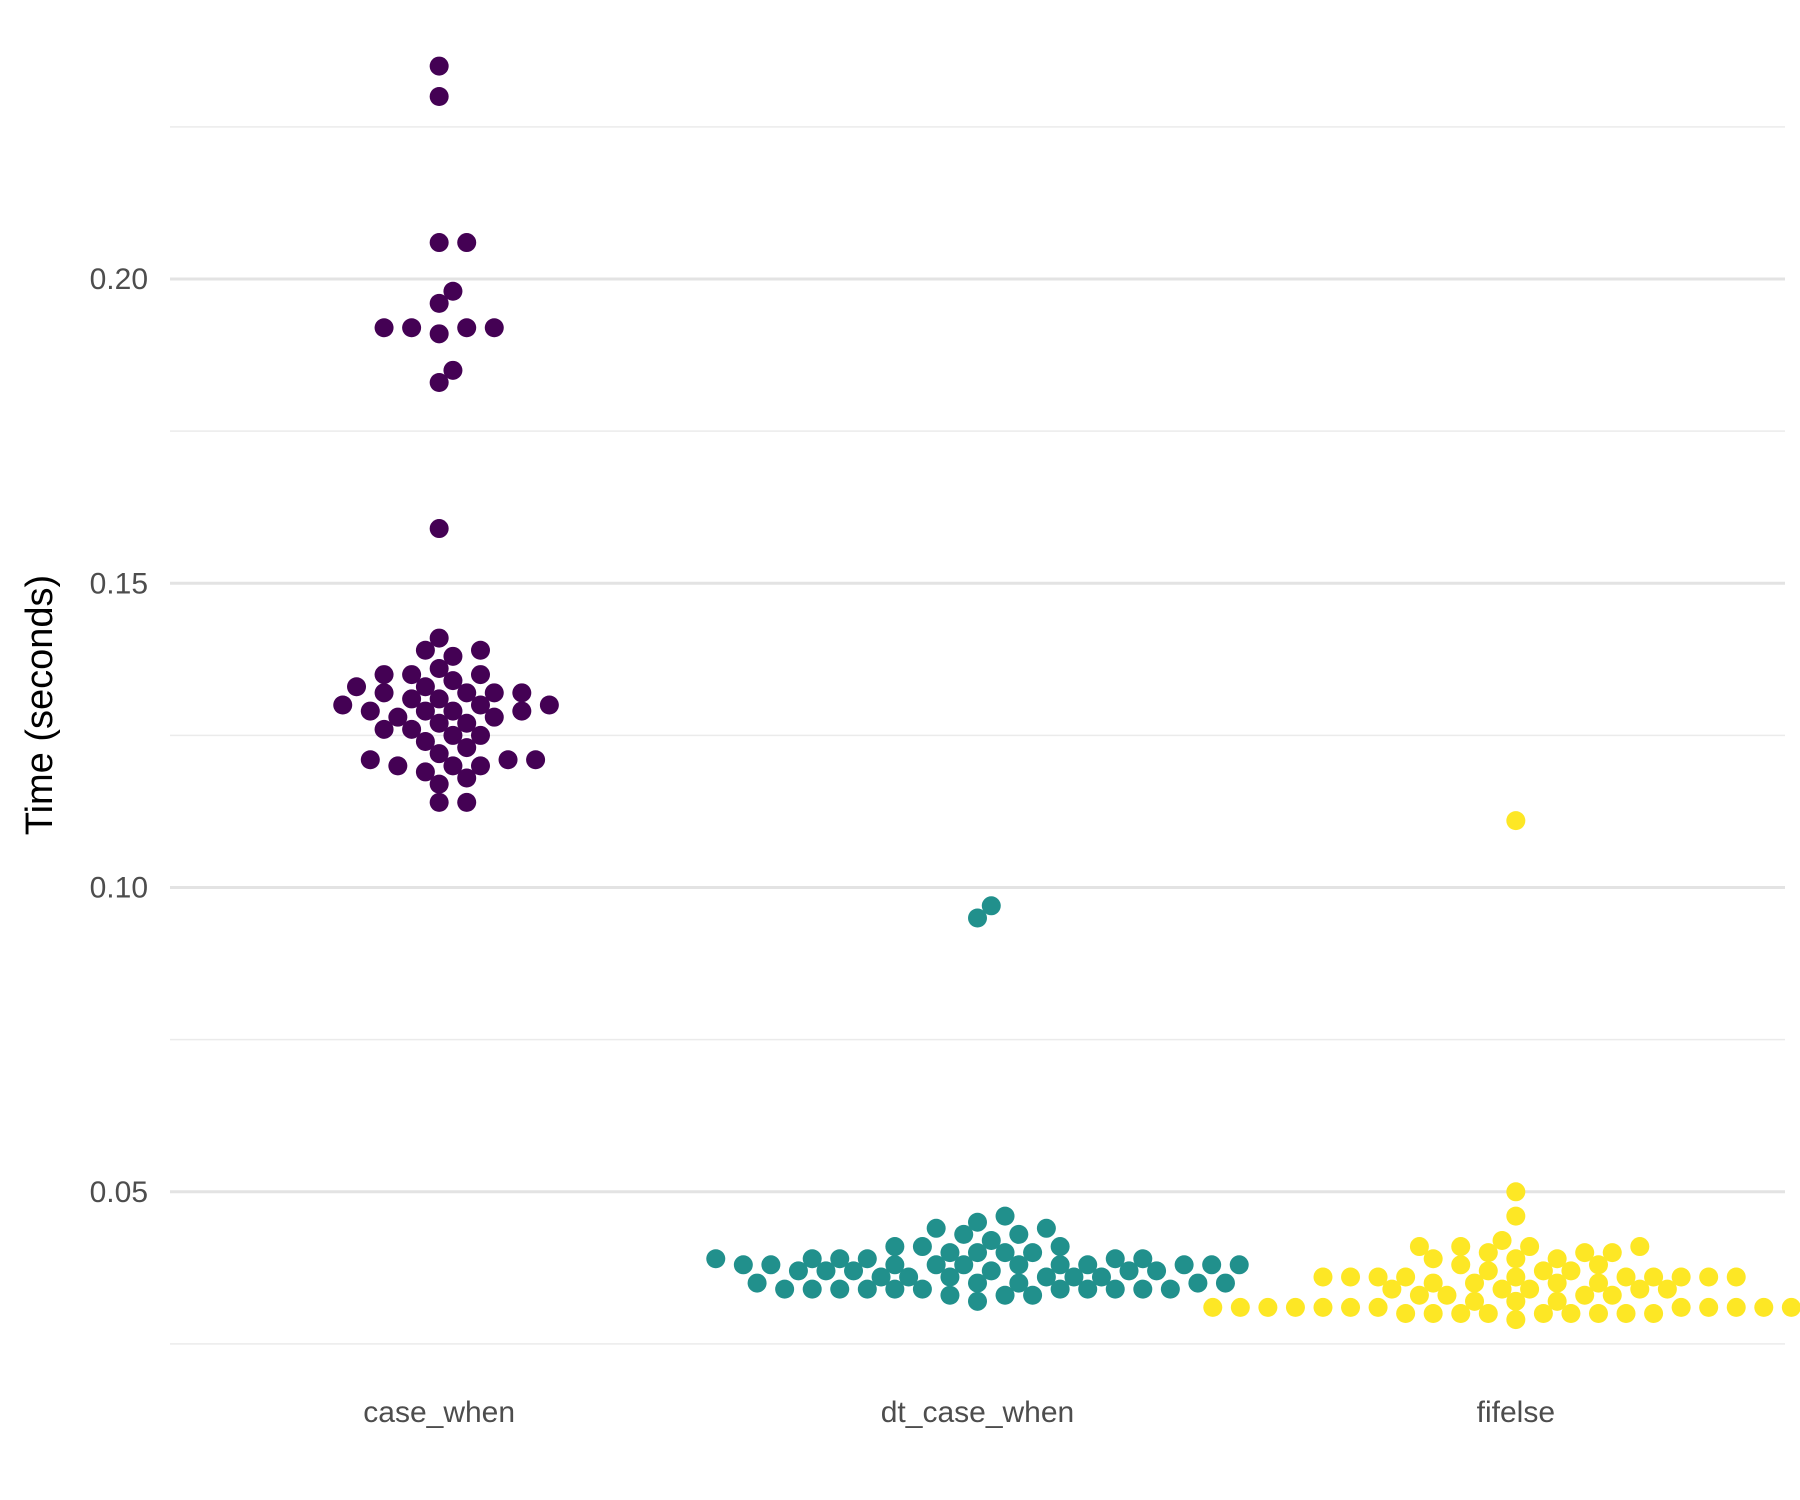 This screenshot has width=1800, height=1500. I want to click on y-tick-label-3: 0.20, so click(119, 279).